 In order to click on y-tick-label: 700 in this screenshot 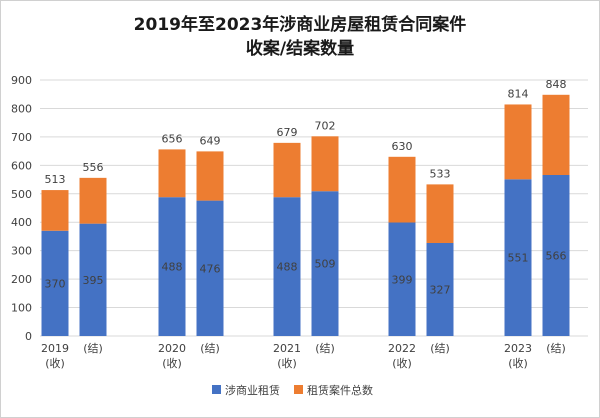, I will do `click(21, 137)`.